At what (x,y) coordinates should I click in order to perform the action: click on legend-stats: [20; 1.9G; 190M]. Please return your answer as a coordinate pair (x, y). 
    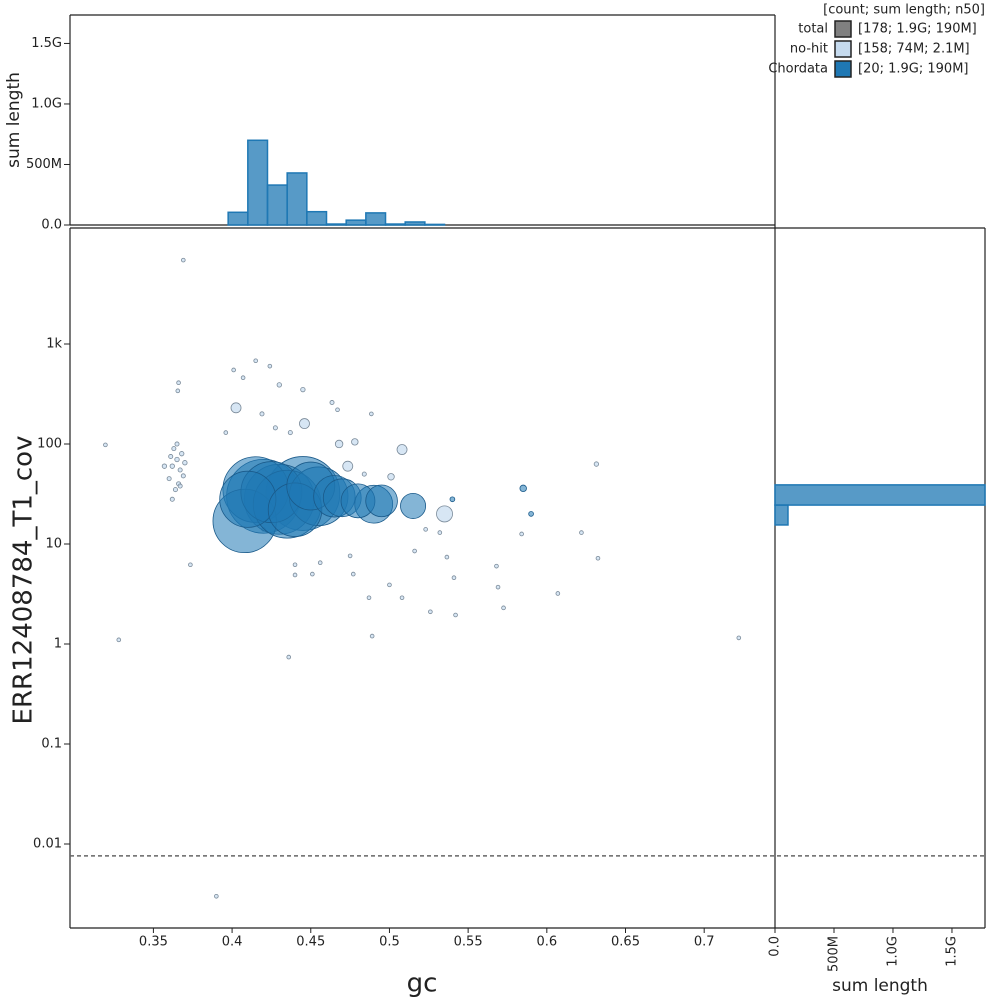
    Looking at the image, I should click on (913, 69).